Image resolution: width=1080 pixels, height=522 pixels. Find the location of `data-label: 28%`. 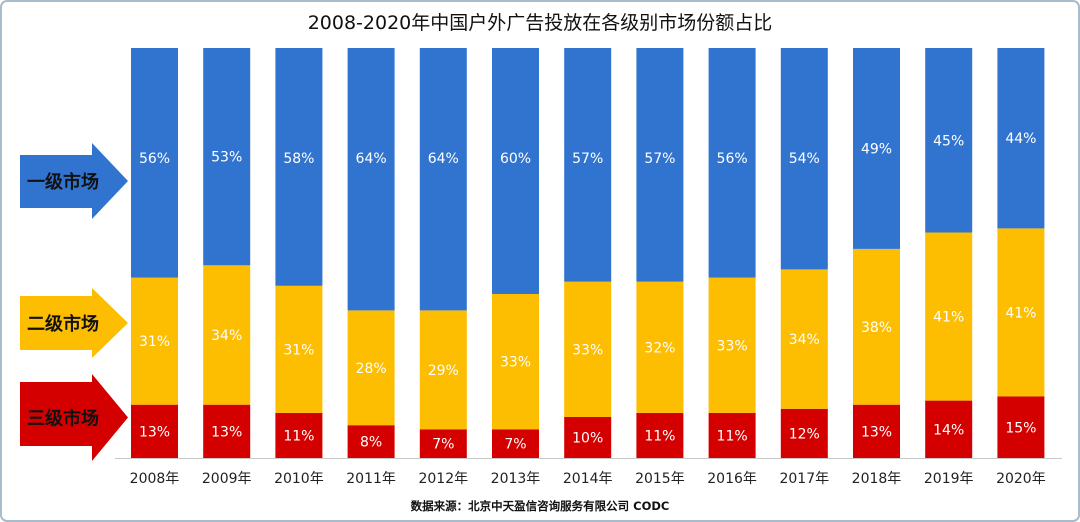

data-label: 28% is located at coordinates (371, 369).